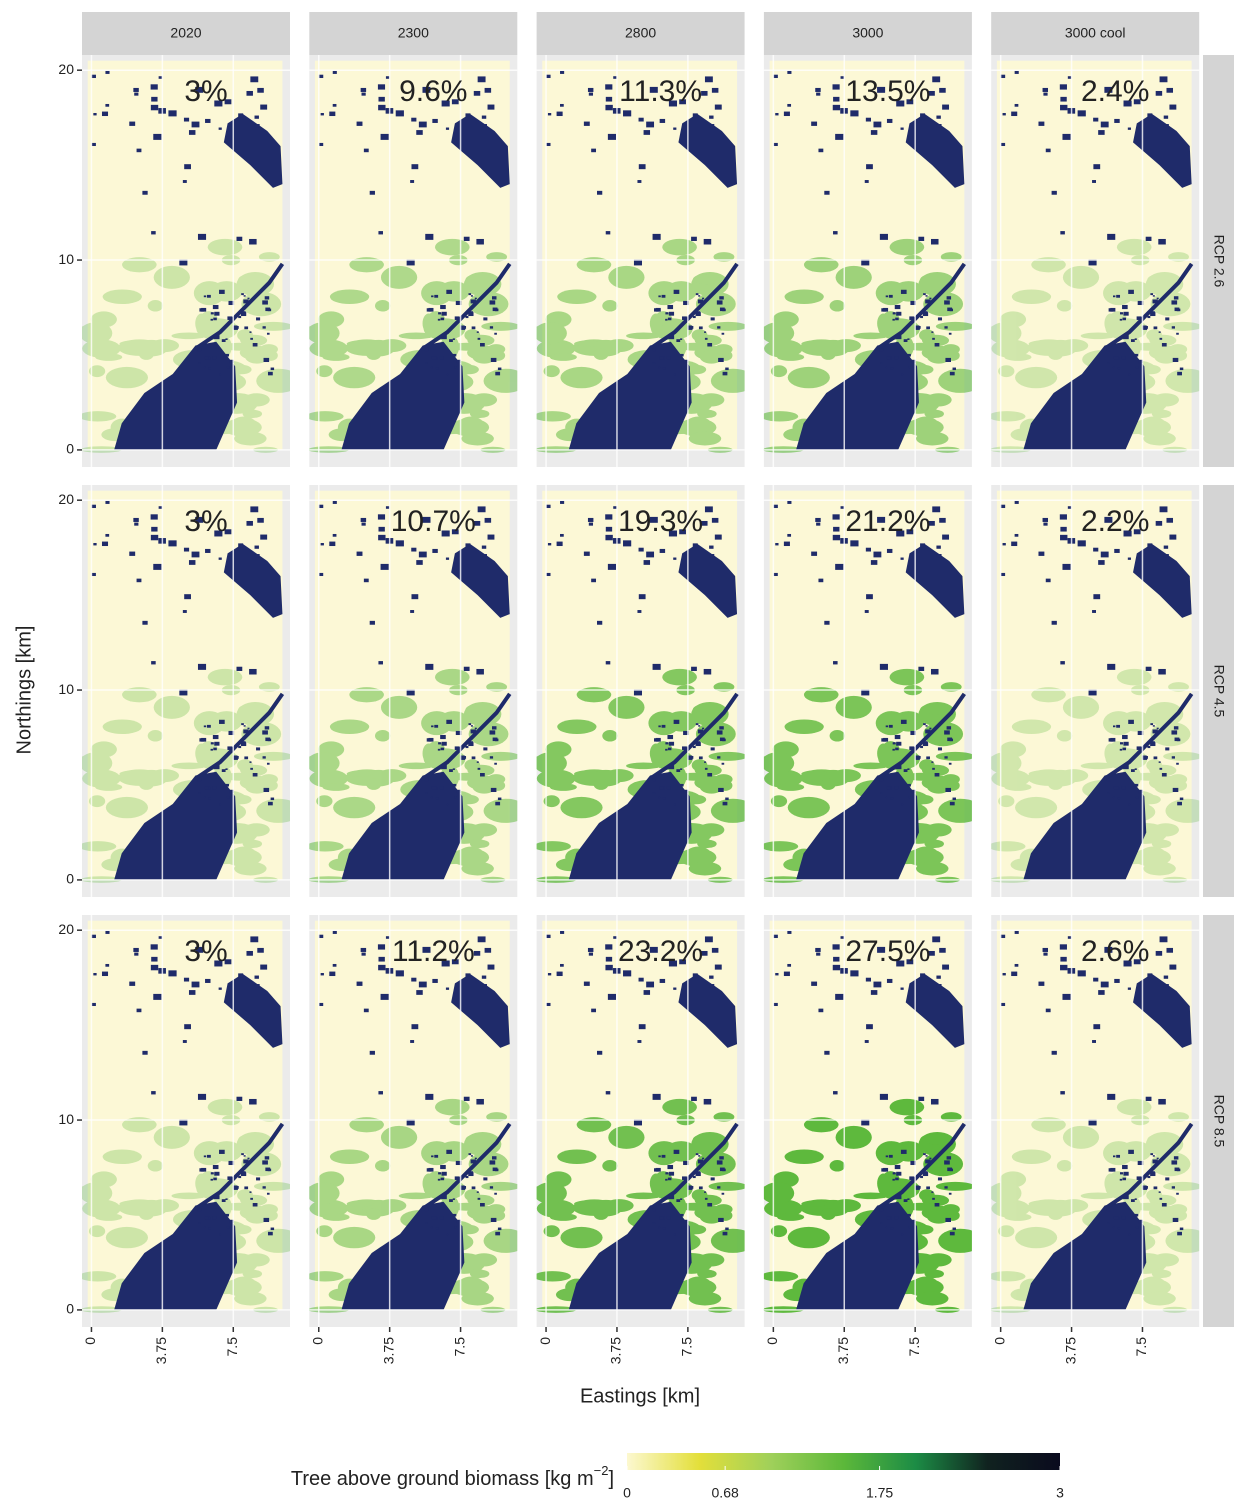 The width and height of the screenshot is (1234, 1510). Describe the element at coordinates (1219, 261) in the screenshot. I see `row-label: RCP 2.6` at that location.